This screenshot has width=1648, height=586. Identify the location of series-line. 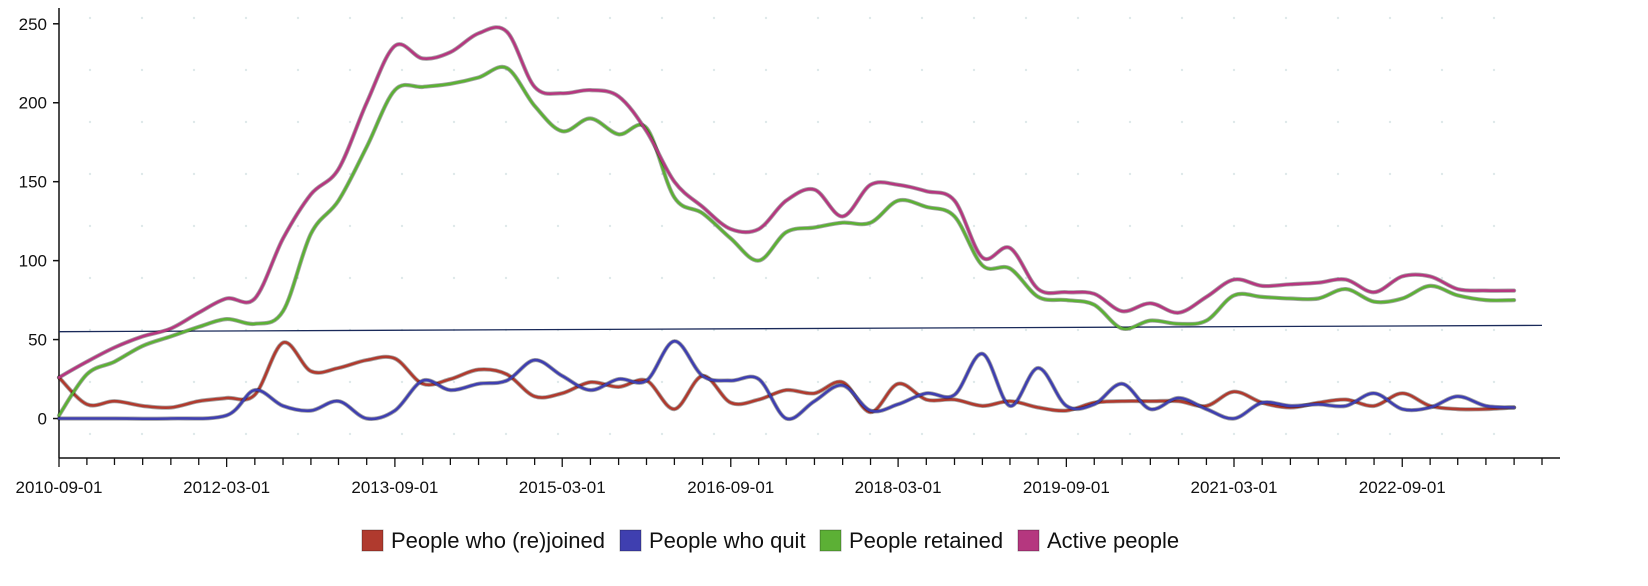
(786, 380).